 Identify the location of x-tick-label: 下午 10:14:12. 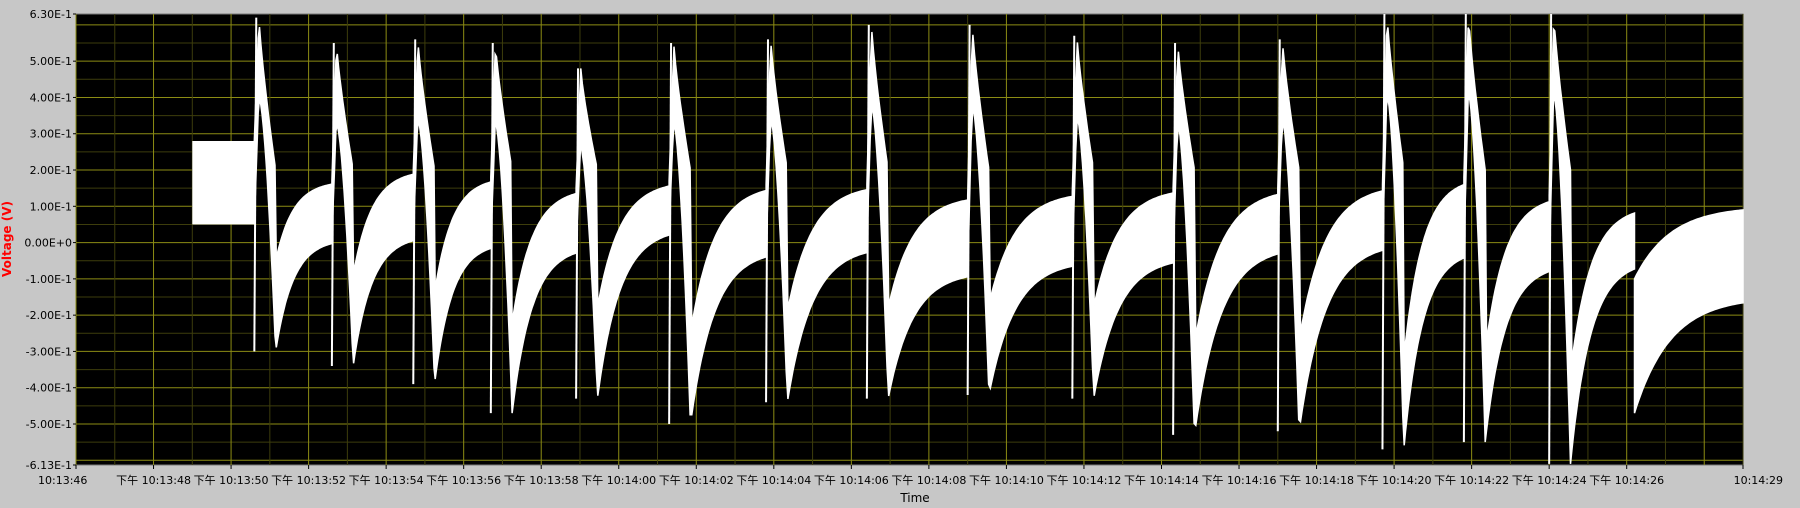
(1084, 480).